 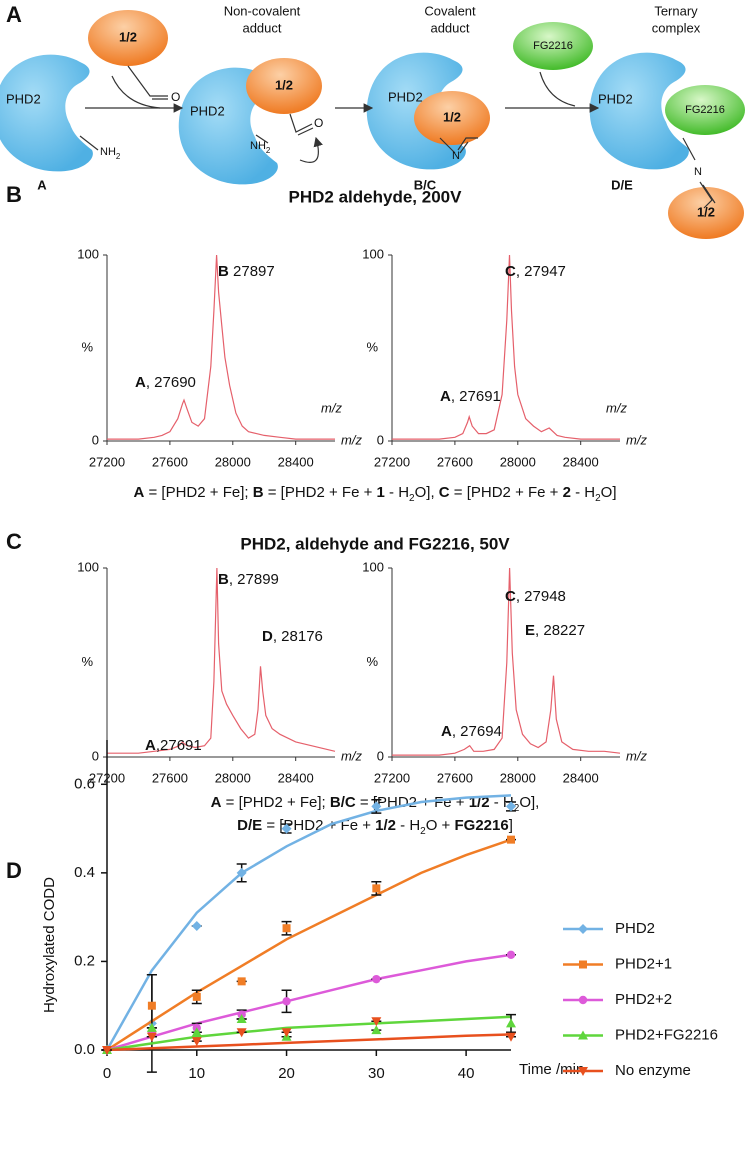 I want to click on nitrogen-label: N, so click(x=456, y=156).